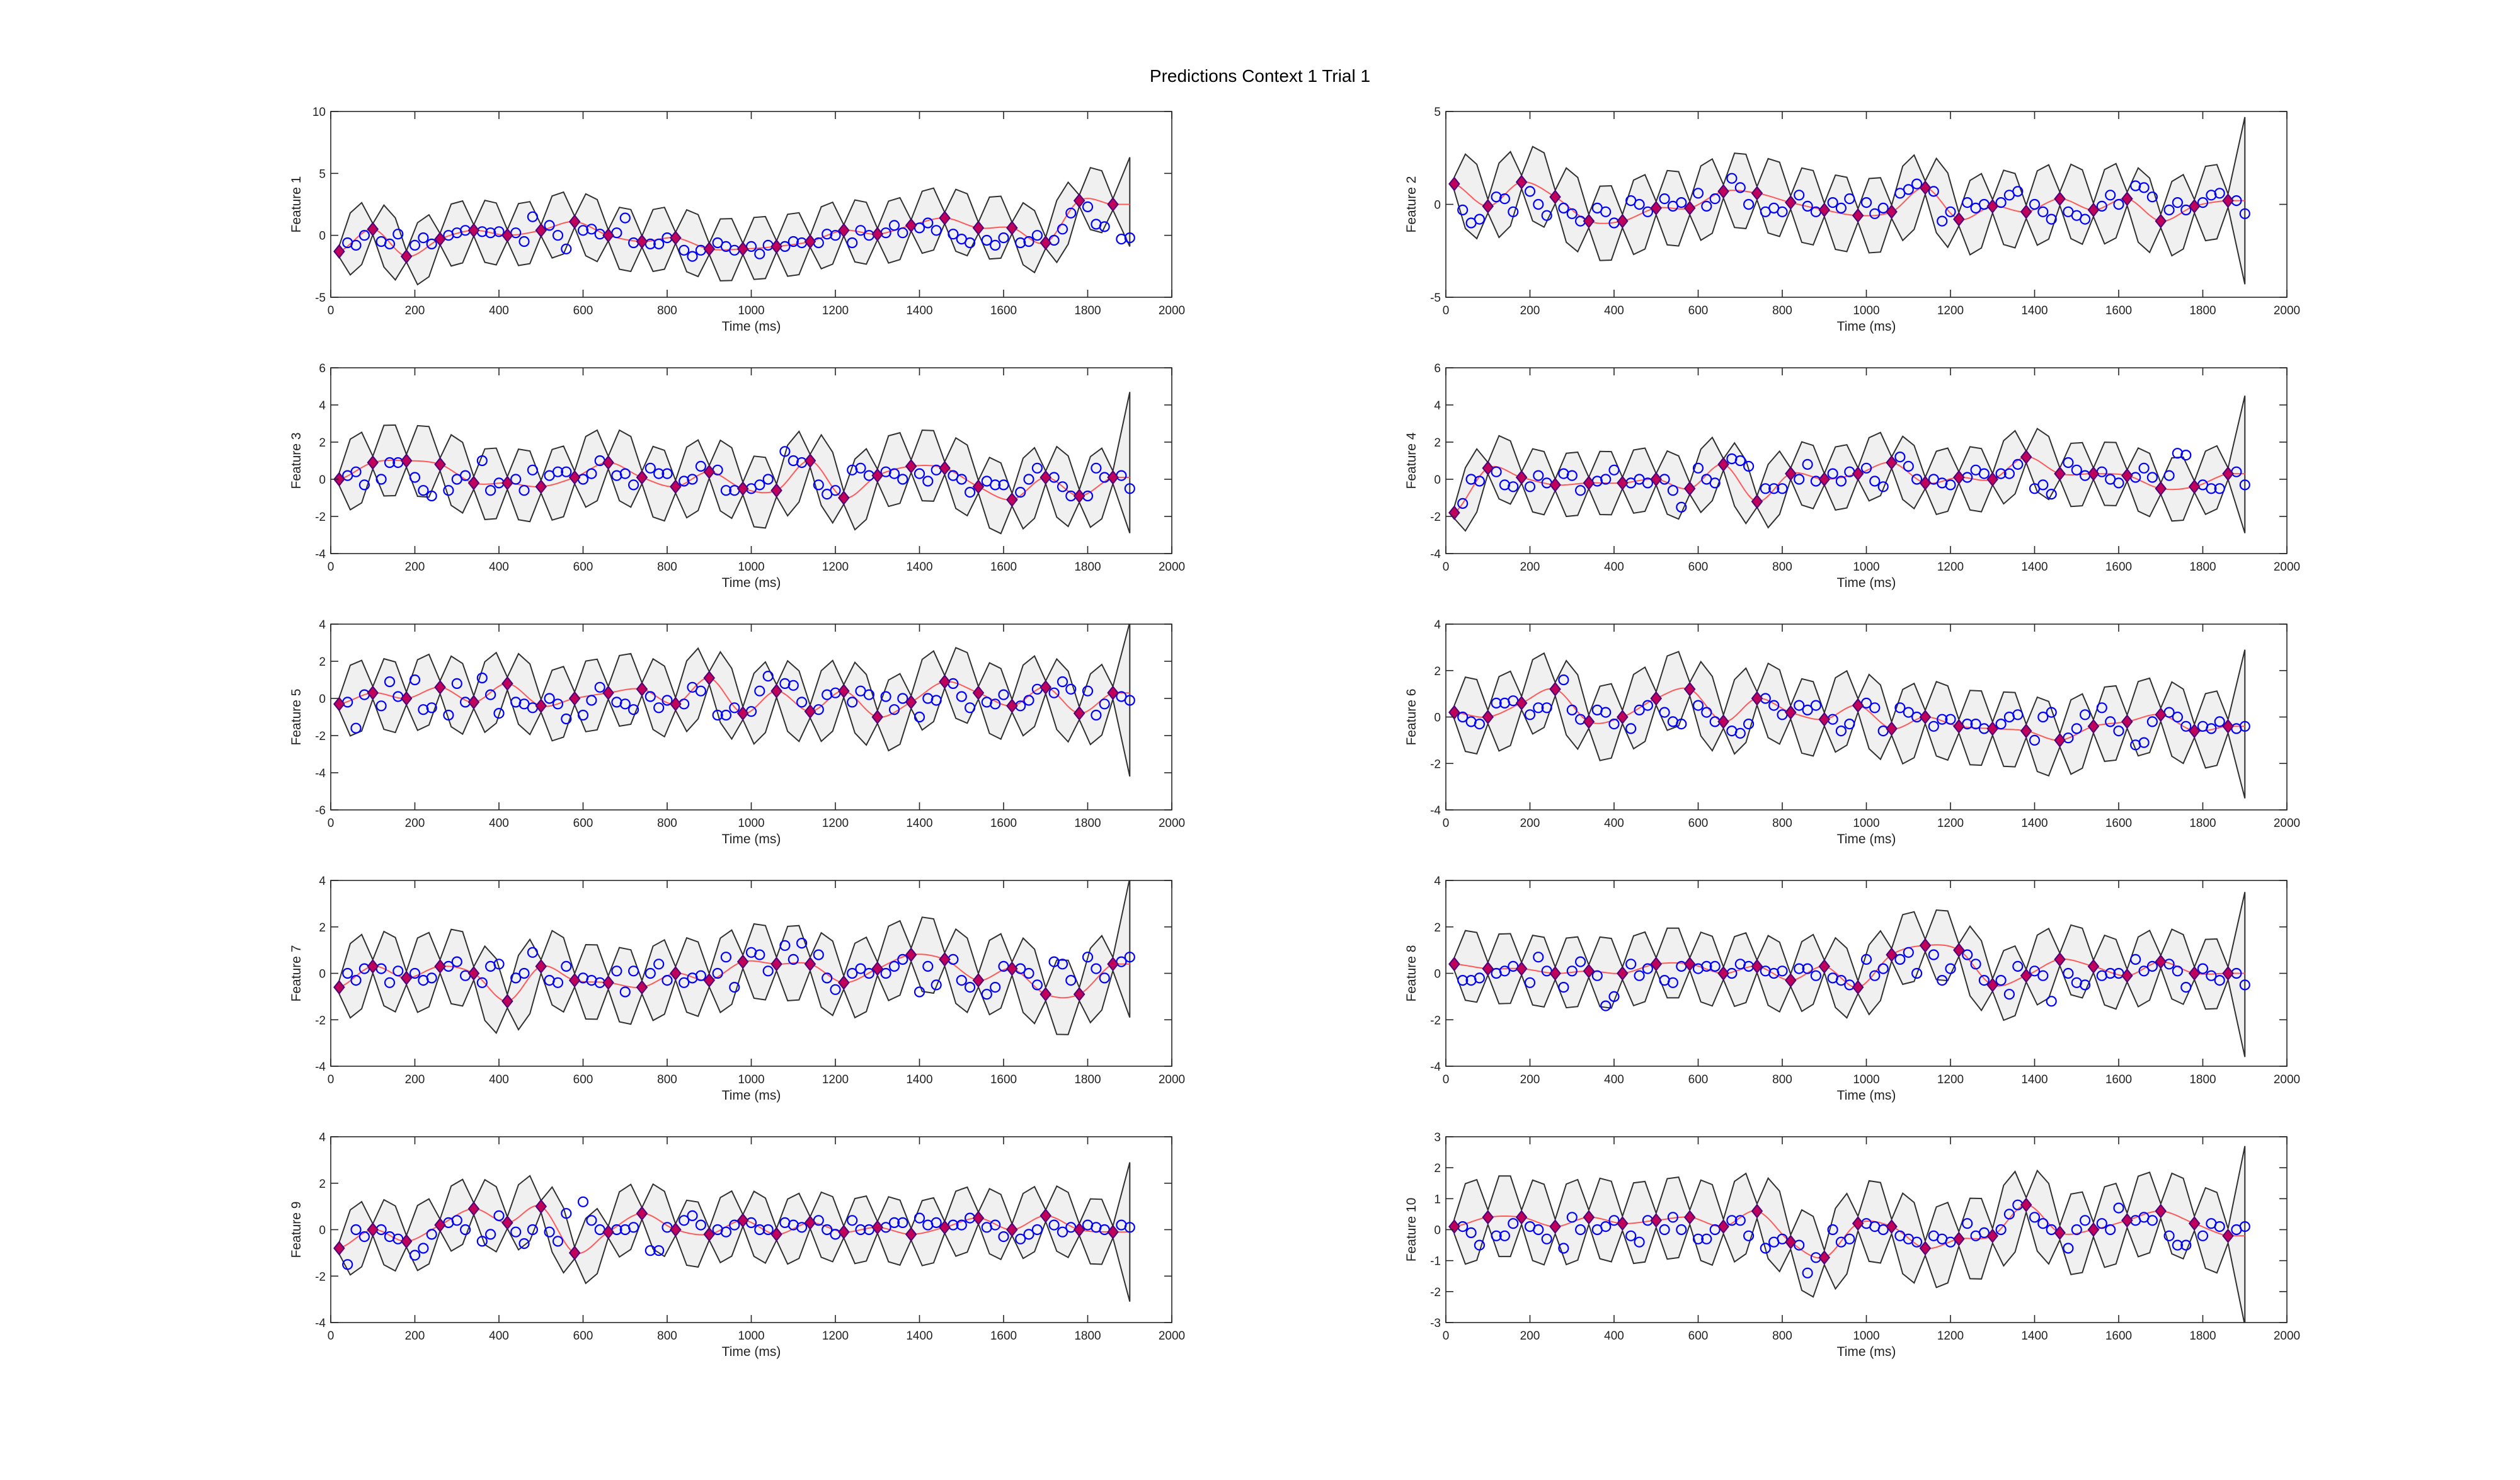  Describe the element at coordinates (322, 481) in the screenshot. I see `y-tick-label: 0` at that location.